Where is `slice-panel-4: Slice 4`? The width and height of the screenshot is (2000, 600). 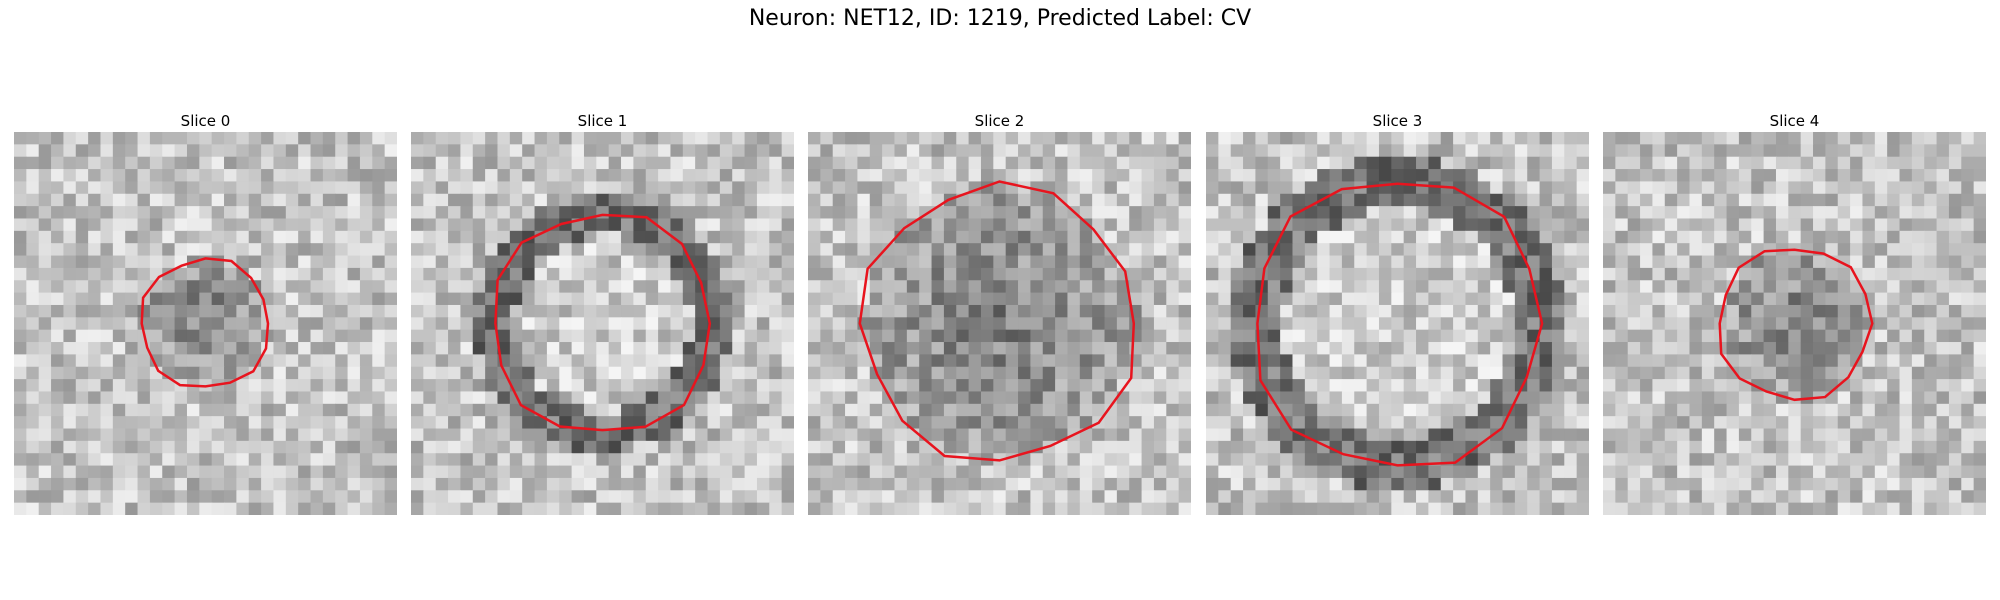
slice-panel-4: Slice 4 is located at coordinates (1794, 312).